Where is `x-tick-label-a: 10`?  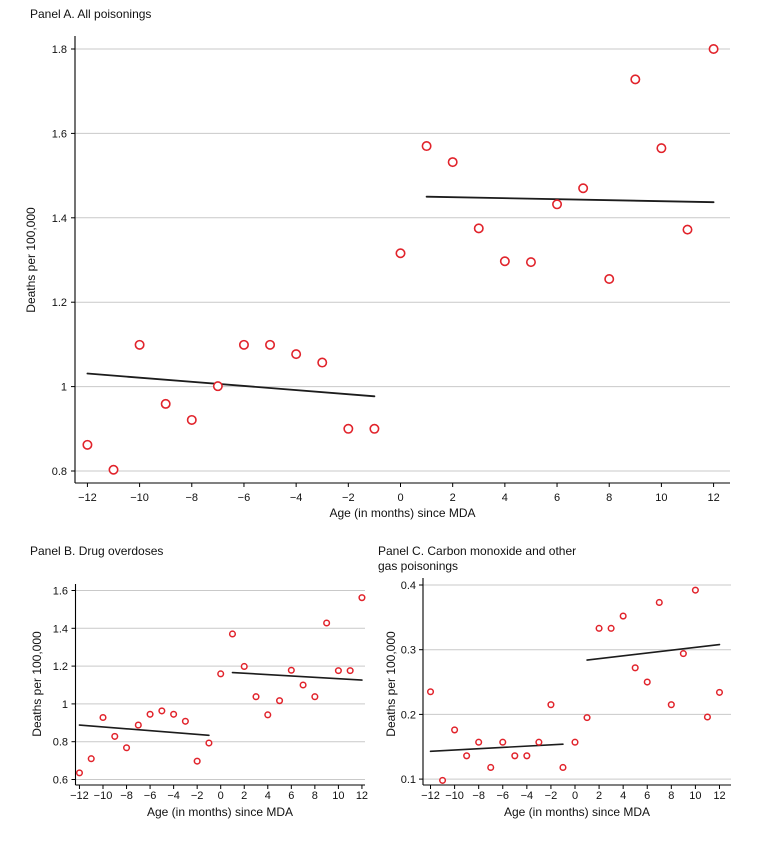 x-tick-label-a: 10 is located at coordinates (661, 498).